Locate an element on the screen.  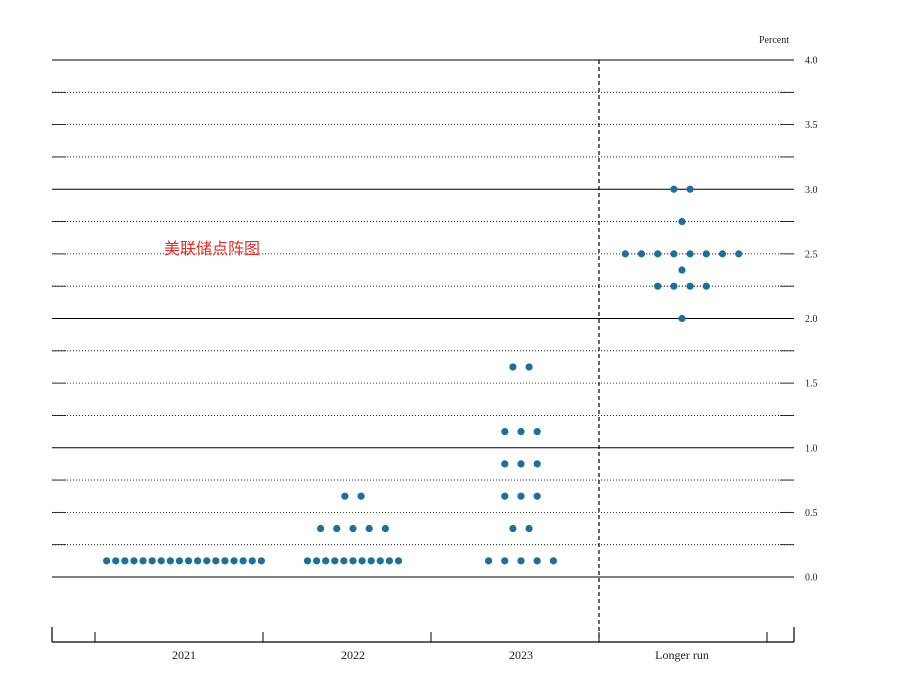
y-tick-label: 3.5 is located at coordinates (811, 125).